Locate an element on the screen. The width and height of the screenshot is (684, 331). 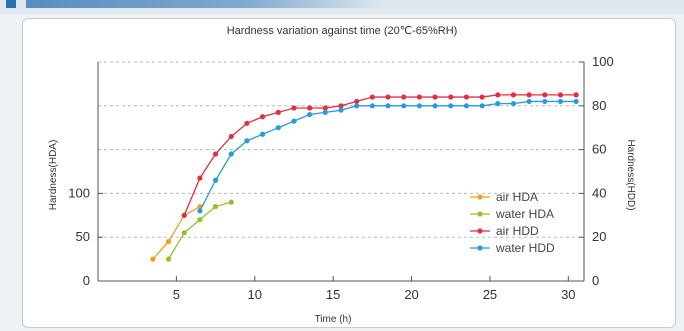
y-axis-label-right: Hardness(HDD) is located at coordinates (630, 174).